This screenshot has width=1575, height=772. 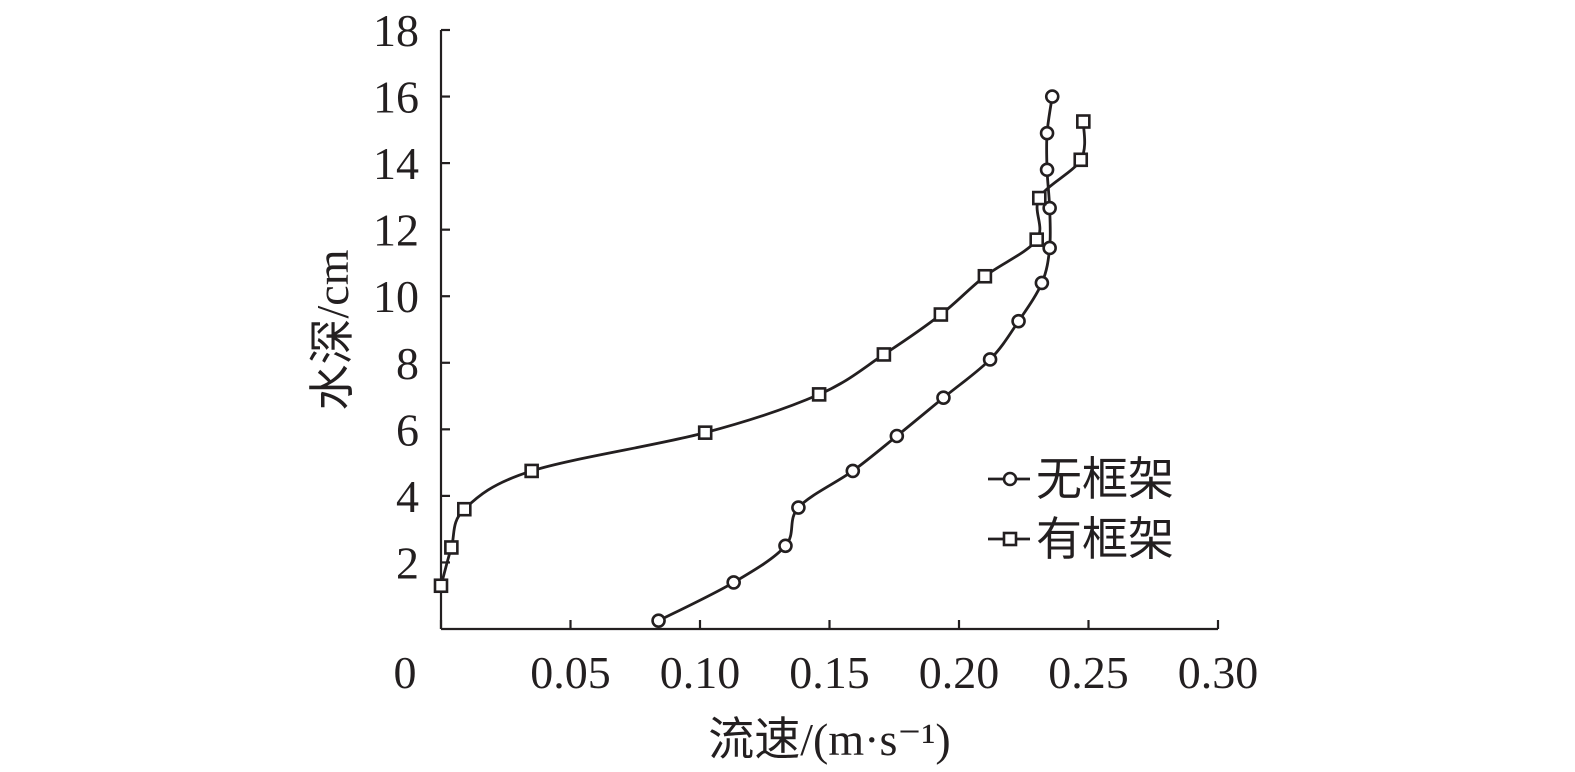 I want to click on x-axis-title: 流速/(m·s⁻¹), so click(x=829, y=739).